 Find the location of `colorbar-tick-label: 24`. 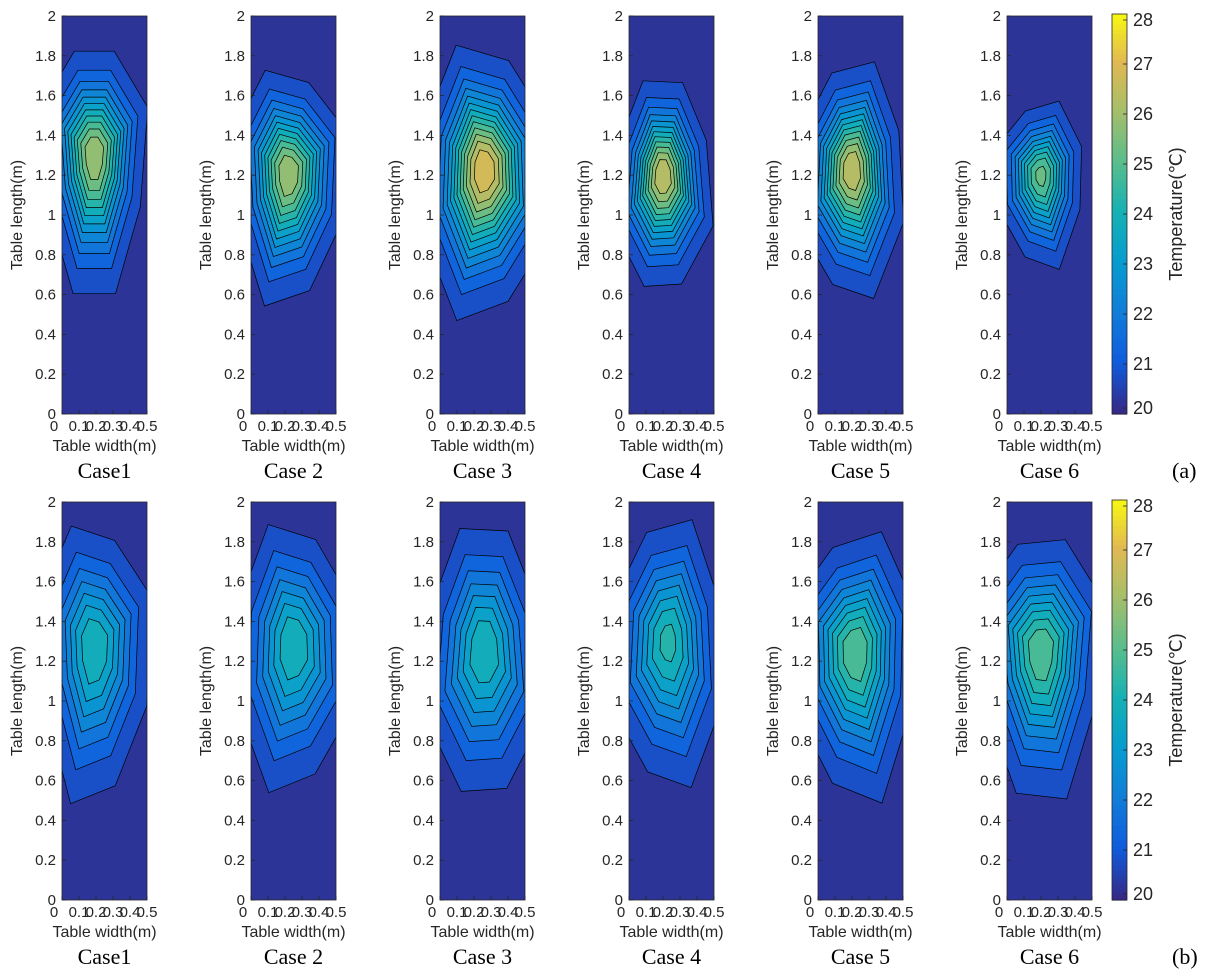

colorbar-tick-label: 24 is located at coordinates (1143, 214).